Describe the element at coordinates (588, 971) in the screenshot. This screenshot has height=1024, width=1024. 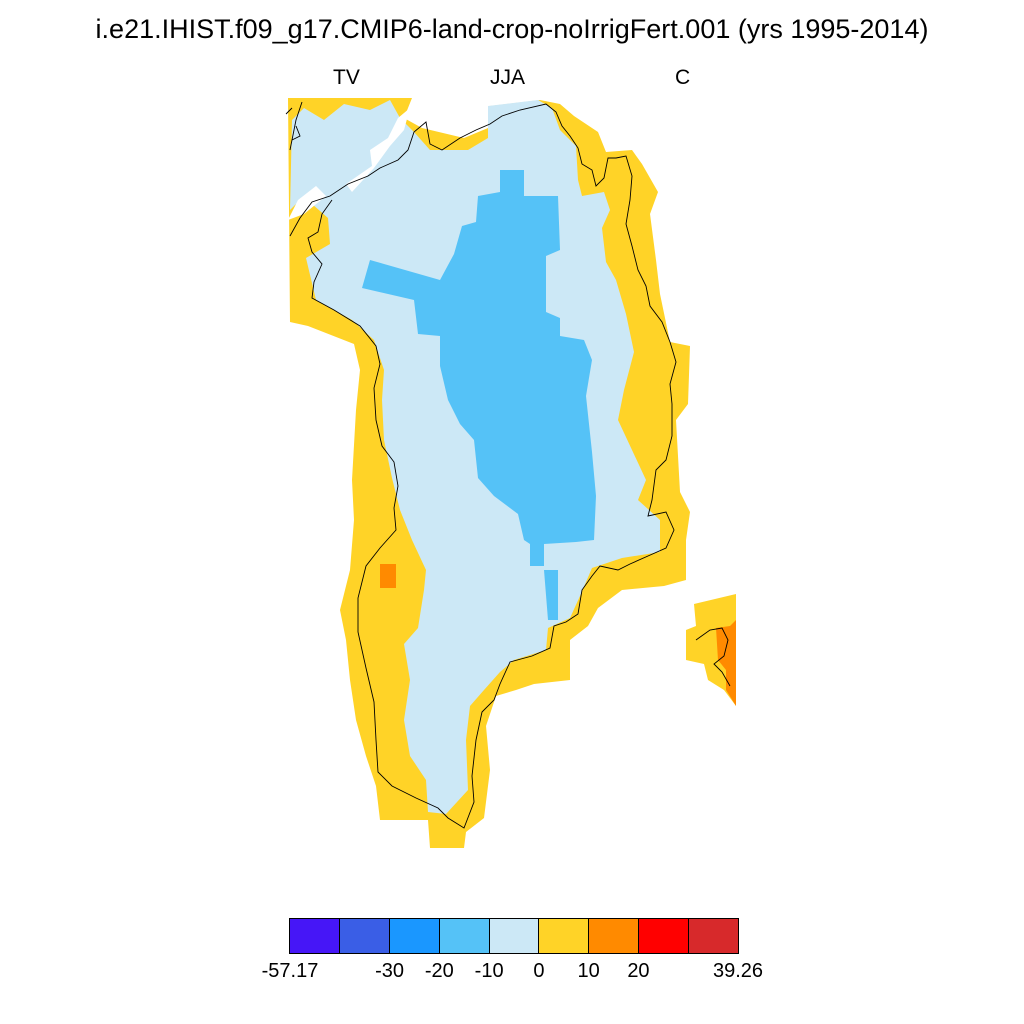
I see `colorbar-tick-label: 10` at that location.